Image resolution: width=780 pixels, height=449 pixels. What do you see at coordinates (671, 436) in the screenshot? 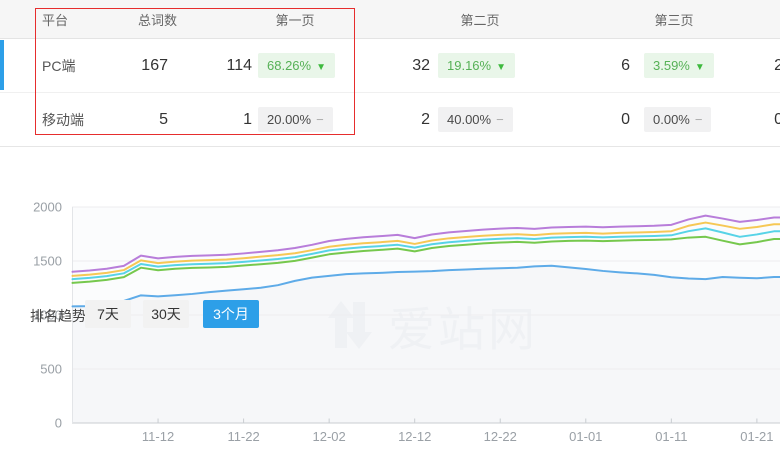
I see `svg-text: 01-11` at bounding box center [671, 436].